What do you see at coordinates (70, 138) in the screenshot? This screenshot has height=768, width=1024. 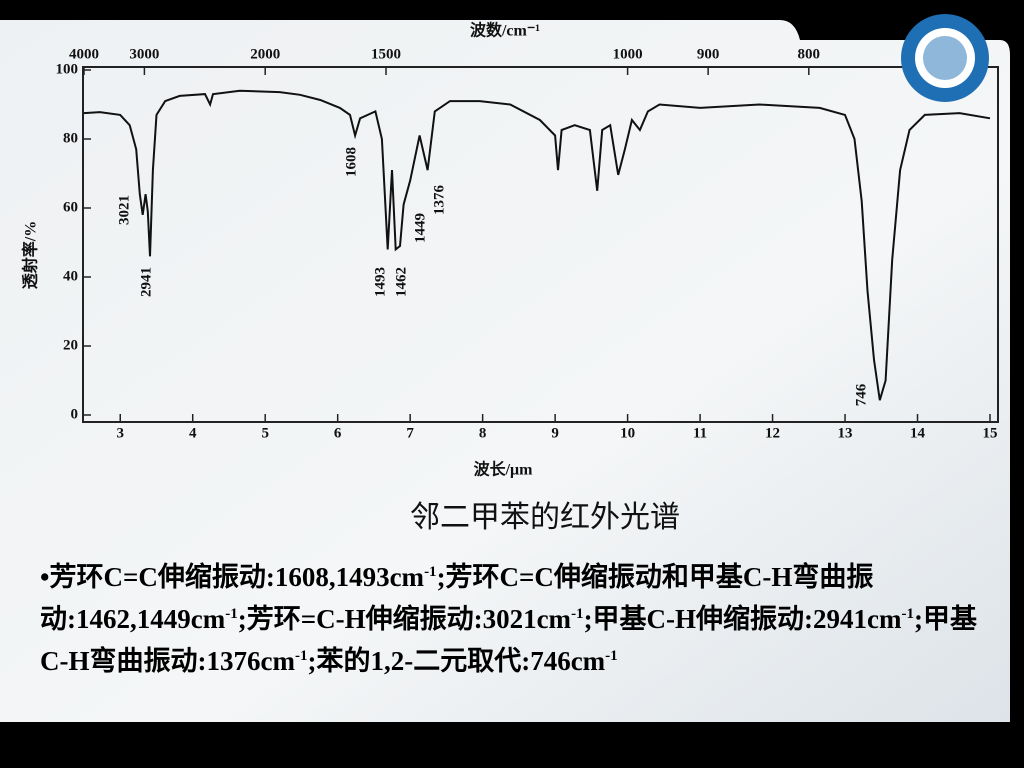 I see `y-tick-label: 80` at bounding box center [70, 138].